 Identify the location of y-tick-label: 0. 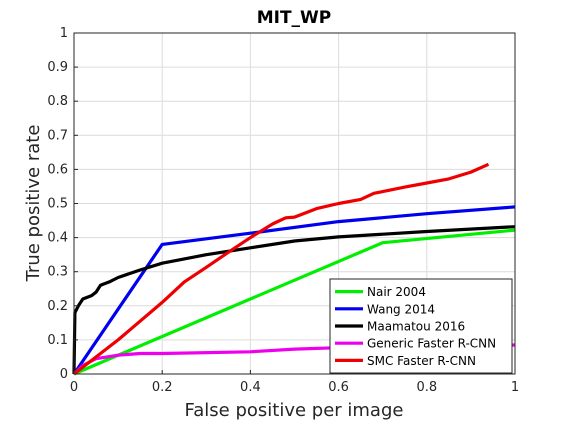
(64, 374).